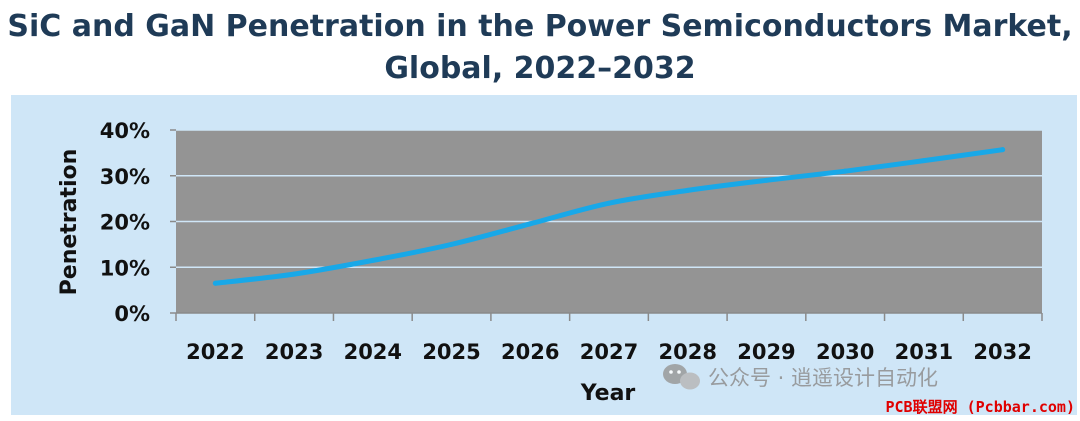  Describe the element at coordinates (1002, 352) in the screenshot. I see `x-tick-label: 2032` at that location.